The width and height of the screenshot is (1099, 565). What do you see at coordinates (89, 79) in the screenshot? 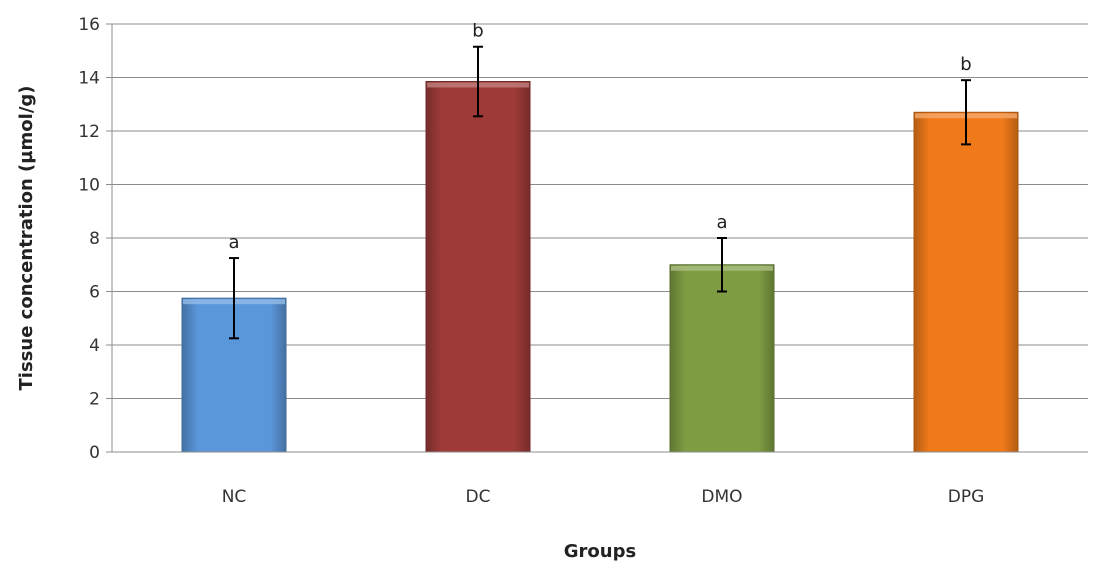
I see `y-tick-label: 14` at bounding box center [89, 79].